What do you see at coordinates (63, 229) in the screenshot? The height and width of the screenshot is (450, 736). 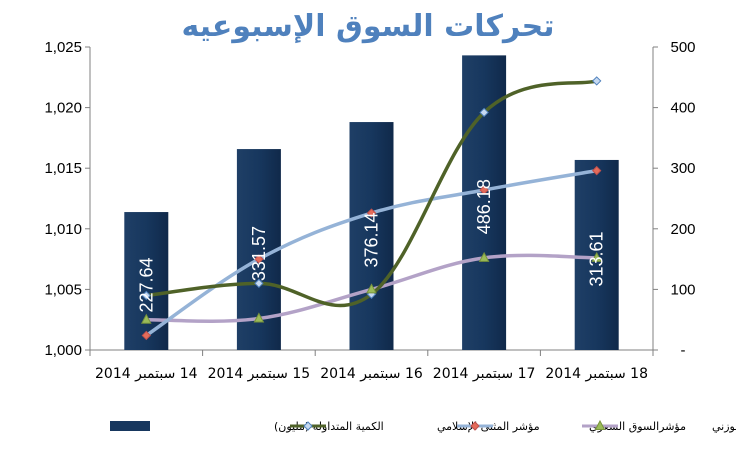 I see `left-axis-tick-label: 1,010` at bounding box center [63, 229].